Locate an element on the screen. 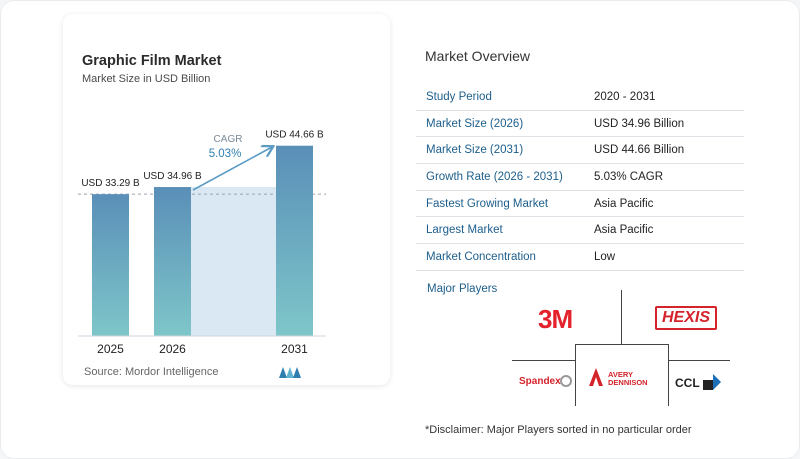 The image size is (800, 459). overview-row: Fastest Growing Market Asia Pacific is located at coordinates (580, 204).